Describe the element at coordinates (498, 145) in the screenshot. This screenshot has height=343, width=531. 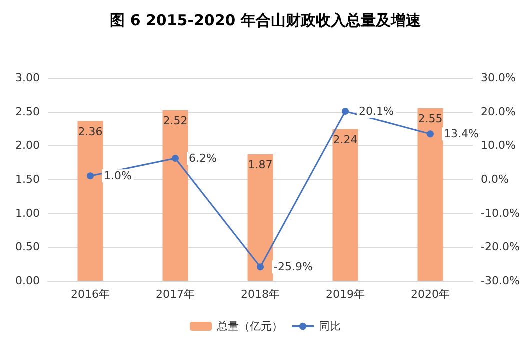
I see `y2-tick-label: 10.0%` at that location.